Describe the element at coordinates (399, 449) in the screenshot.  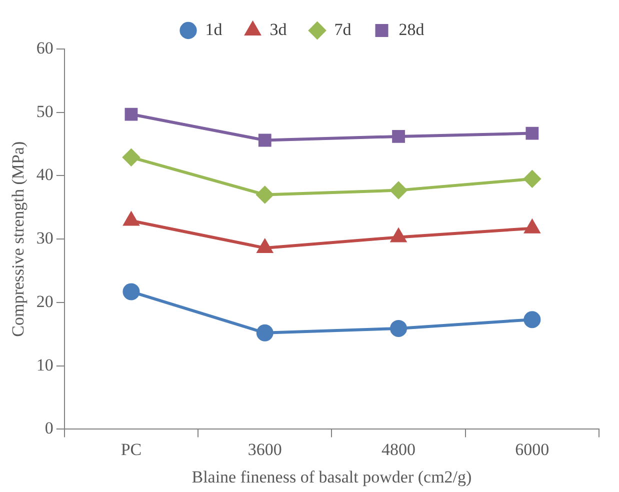
I see `x-tick-label: 4800` at that location.